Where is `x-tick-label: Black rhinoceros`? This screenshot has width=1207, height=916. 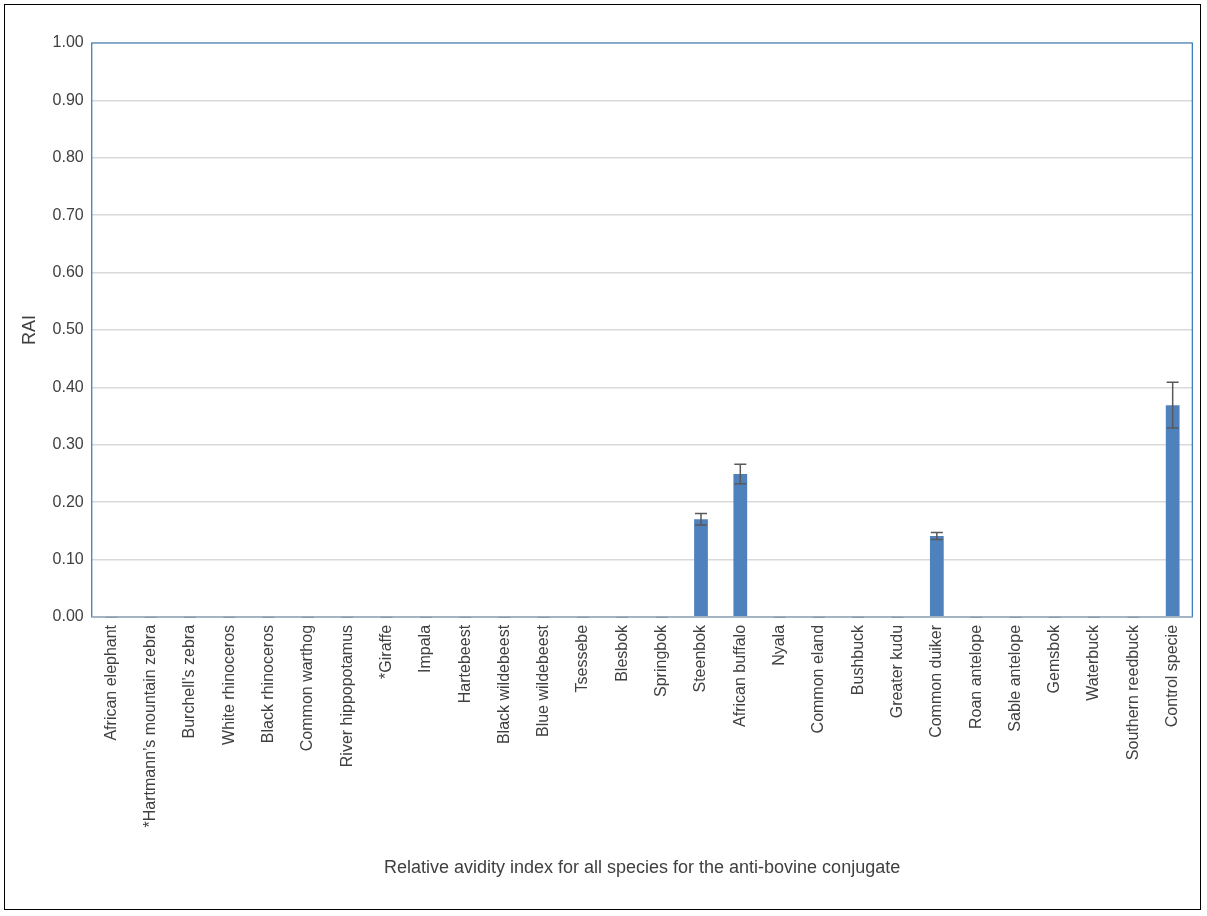 x-tick-label: Black rhinoceros is located at coordinates (268, 684).